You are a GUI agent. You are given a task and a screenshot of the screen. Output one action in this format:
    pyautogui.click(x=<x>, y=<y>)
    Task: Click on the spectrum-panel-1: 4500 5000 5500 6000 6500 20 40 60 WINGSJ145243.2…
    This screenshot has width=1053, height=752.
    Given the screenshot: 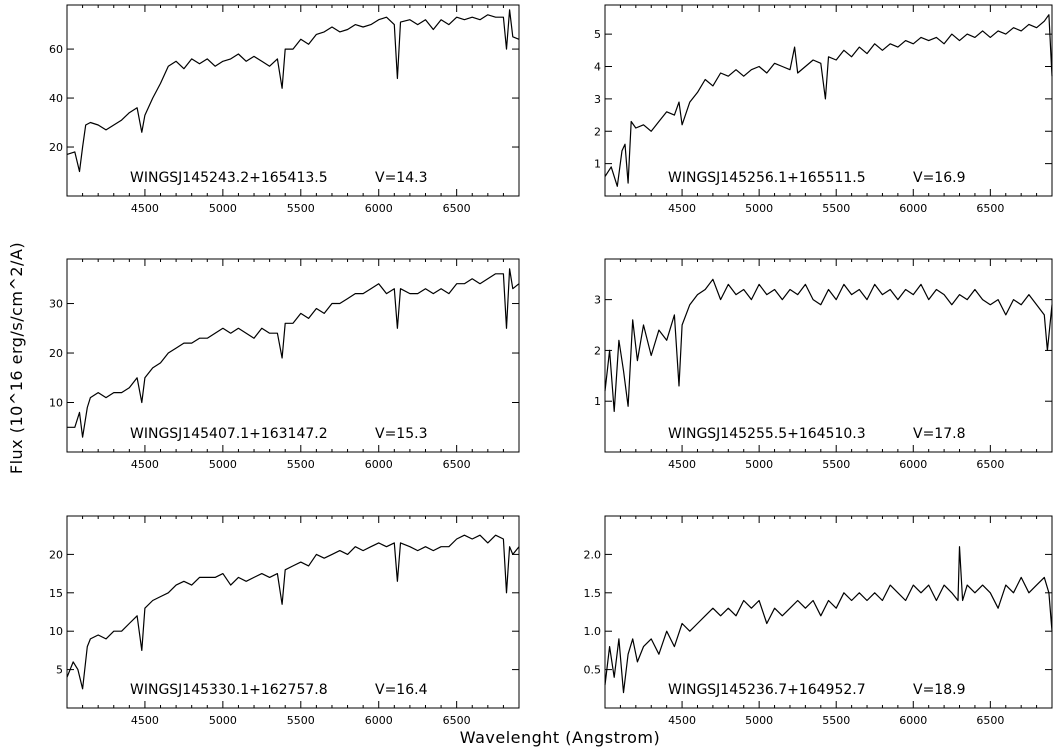 What is the action you would take?
    pyautogui.click(x=284, y=109)
    